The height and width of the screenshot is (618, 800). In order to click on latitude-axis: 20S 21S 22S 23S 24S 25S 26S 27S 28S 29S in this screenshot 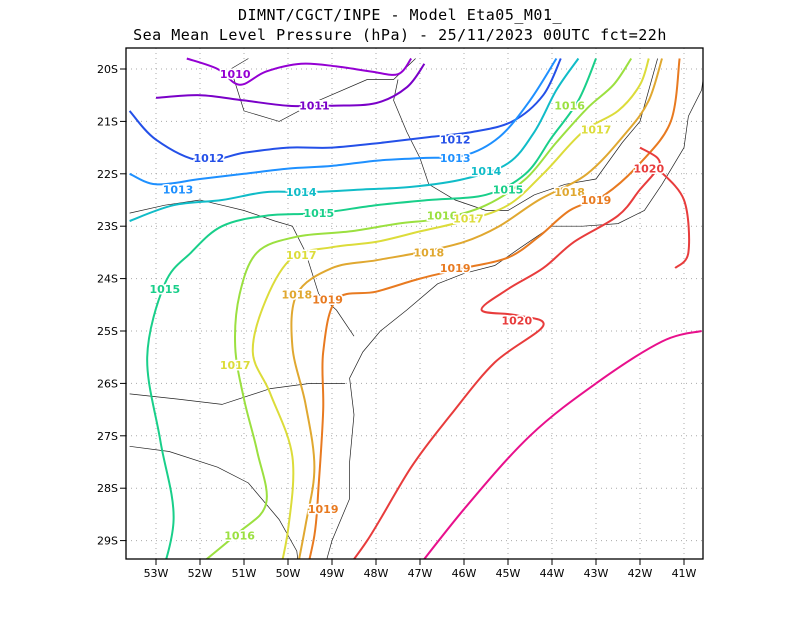, I will do `click(111, 305)`.